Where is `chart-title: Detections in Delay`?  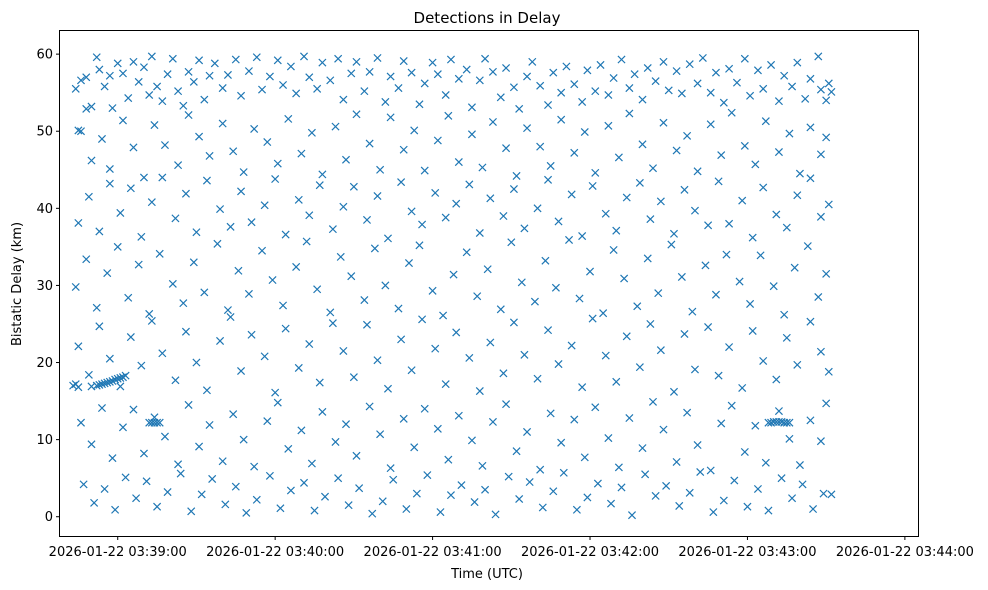
chart-title: Detections in Delay is located at coordinates (487, 18).